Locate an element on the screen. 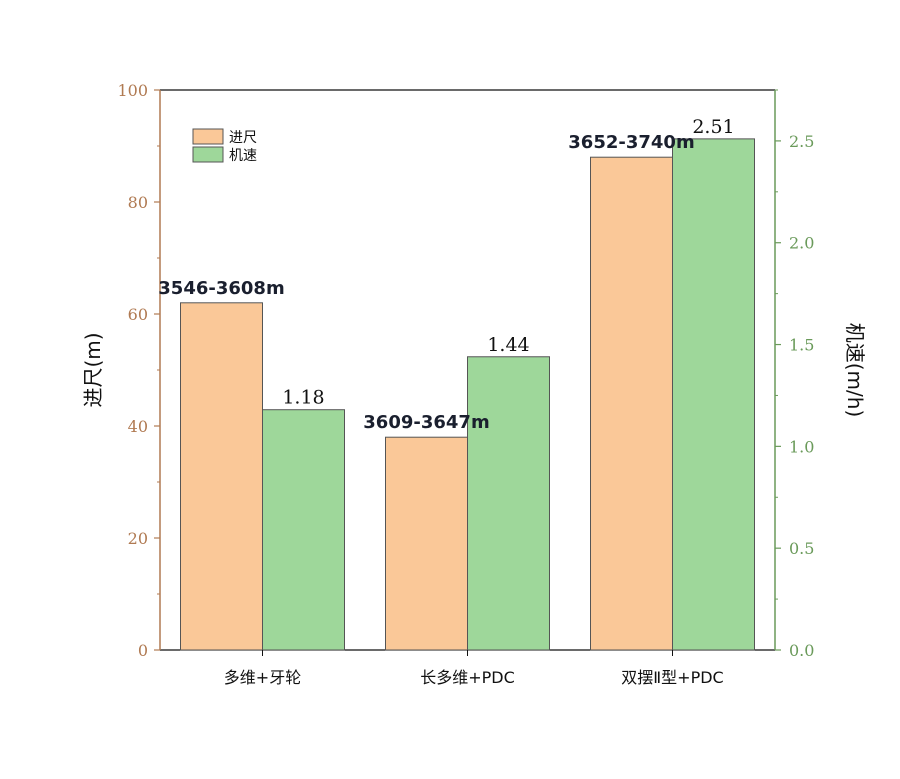 The width and height of the screenshot is (900, 779). legend-swatch-jinchi is located at coordinates (208, 136).